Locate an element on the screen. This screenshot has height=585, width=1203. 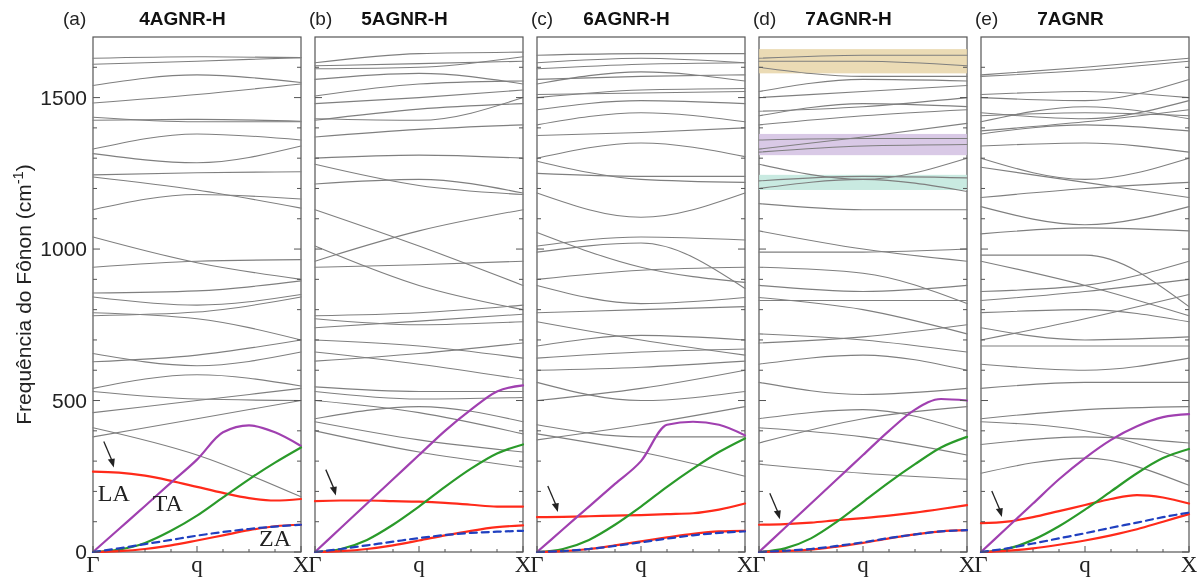
y-tick-label: 0 is located at coordinates (81, 552).